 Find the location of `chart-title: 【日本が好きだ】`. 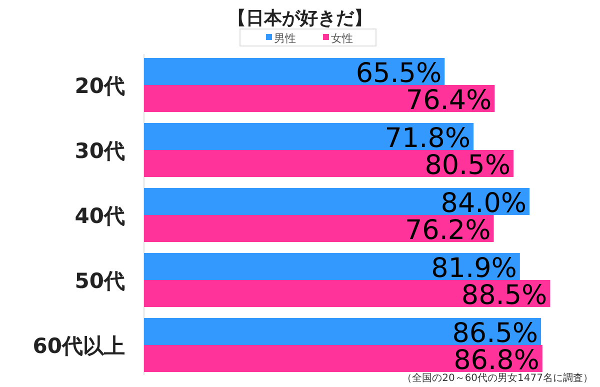

chart-title: 【日本が好きだ】 is located at coordinates (300, 18).